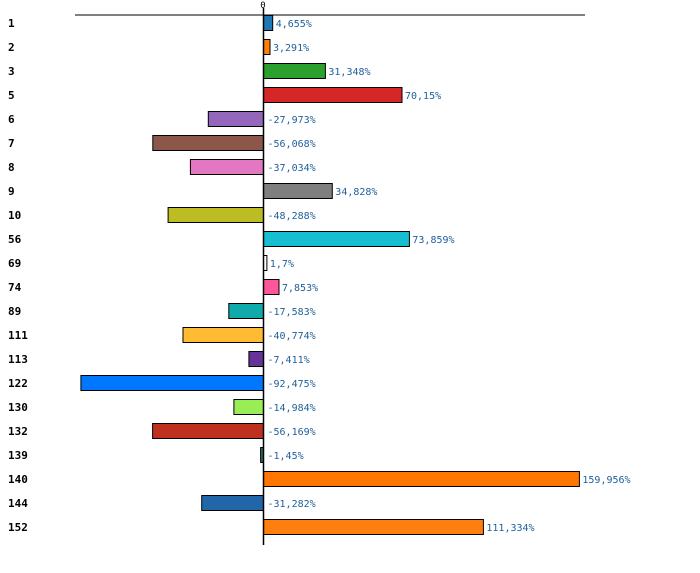 Image resolution: width=700 pixels, height=573 pixels. Describe the element at coordinates (423, 96) in the screenshot. I see `value-label: 70,15%` at that location.